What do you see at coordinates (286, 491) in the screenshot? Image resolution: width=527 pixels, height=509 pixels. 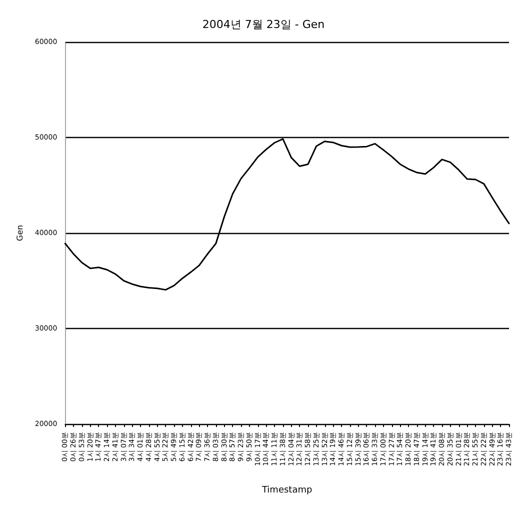 I see `x-axis-title: Timestamp` at bounding box center [286, 491].